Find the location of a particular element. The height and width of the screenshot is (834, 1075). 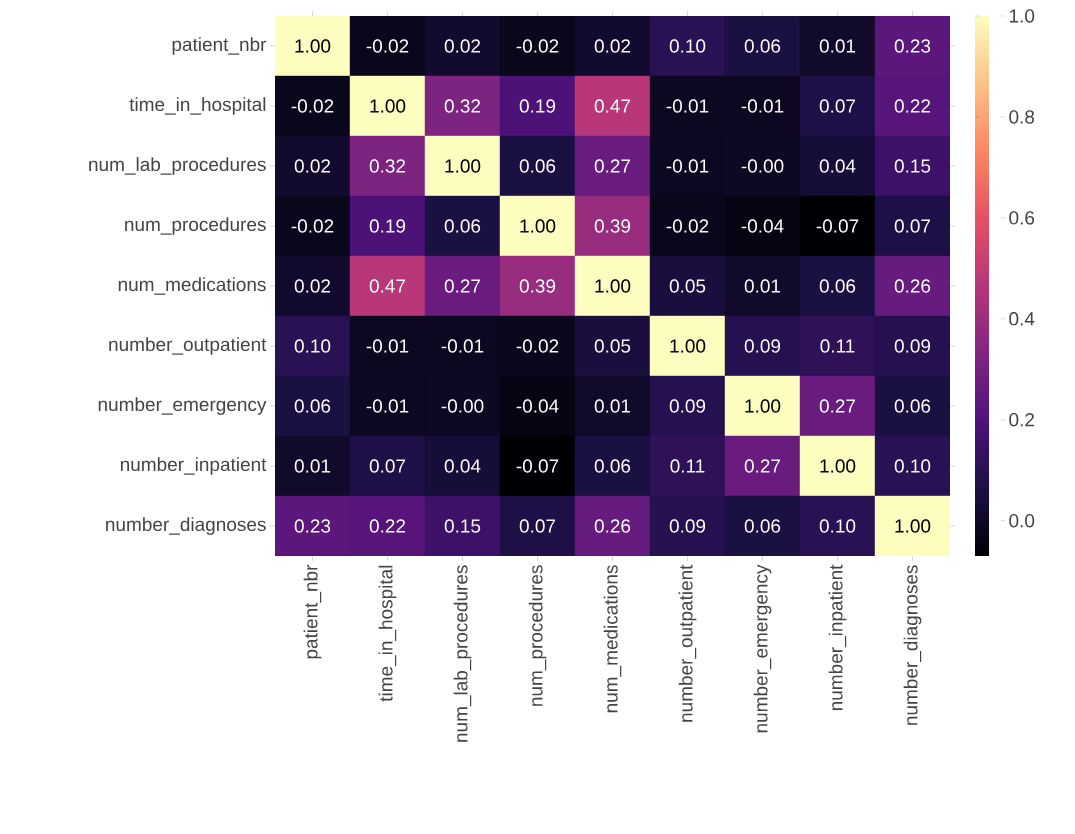

y-tick-label: number_outpatient is located at coordinates (188, 346).